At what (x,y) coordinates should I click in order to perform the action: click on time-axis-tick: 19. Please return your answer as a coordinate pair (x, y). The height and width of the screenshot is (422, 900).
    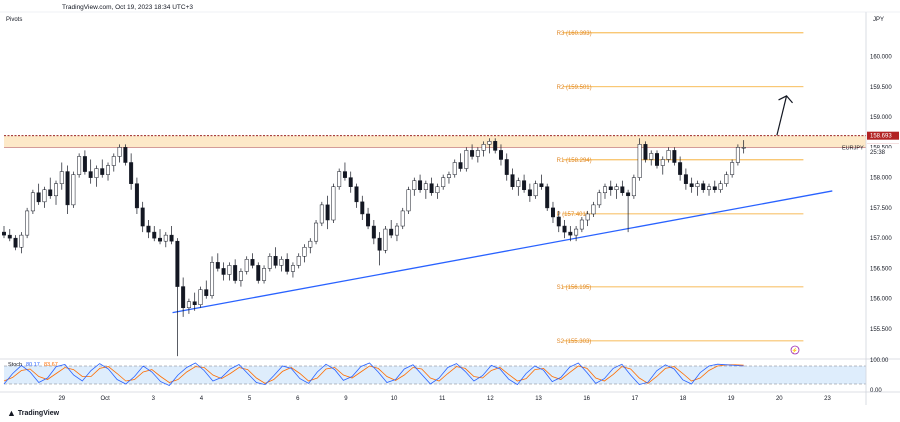
    Looking at the image, I should click on (731, 399).